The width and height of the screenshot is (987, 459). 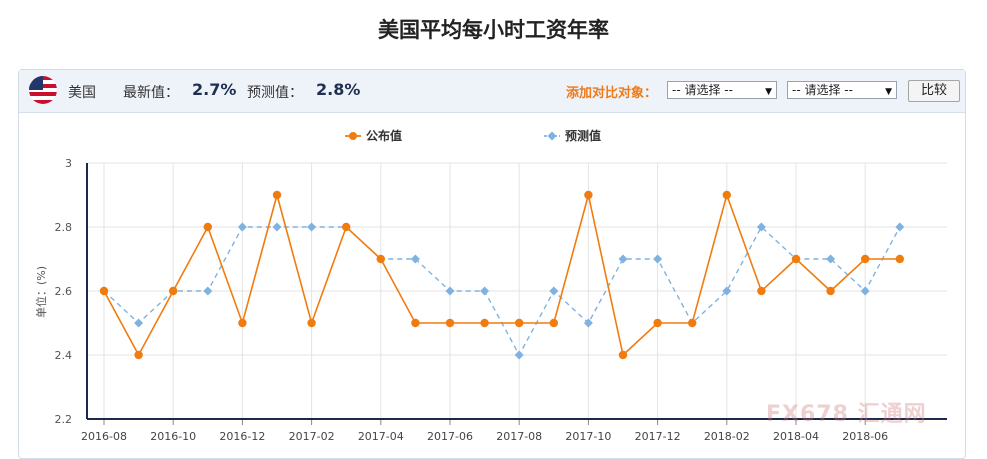 I want to click on y-tick-label: 3, so click(x=68, y=163).